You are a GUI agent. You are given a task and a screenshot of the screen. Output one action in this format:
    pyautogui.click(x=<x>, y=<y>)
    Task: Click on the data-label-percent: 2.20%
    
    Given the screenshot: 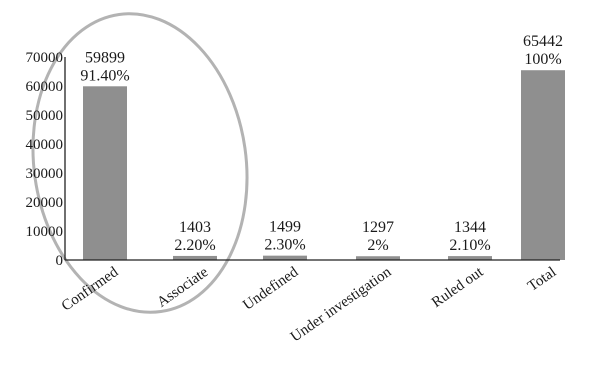 What is the action you would take?
    pyautogui.click(x=194, y=245)
    